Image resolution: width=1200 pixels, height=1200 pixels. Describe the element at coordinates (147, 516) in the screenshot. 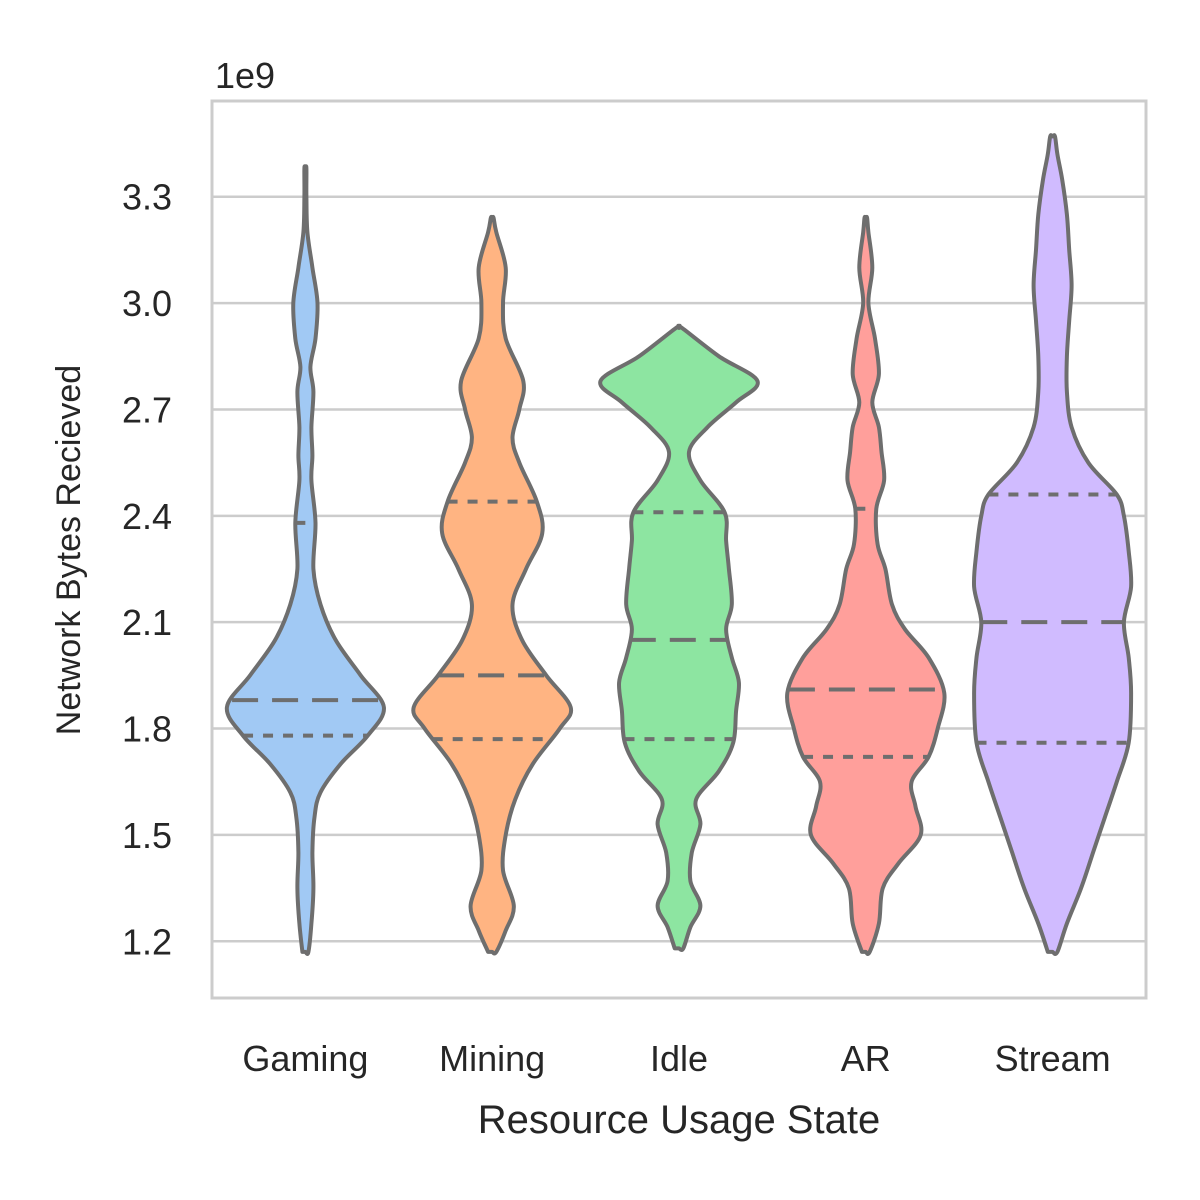

I see `y-tick-label: 2.4` at that location.